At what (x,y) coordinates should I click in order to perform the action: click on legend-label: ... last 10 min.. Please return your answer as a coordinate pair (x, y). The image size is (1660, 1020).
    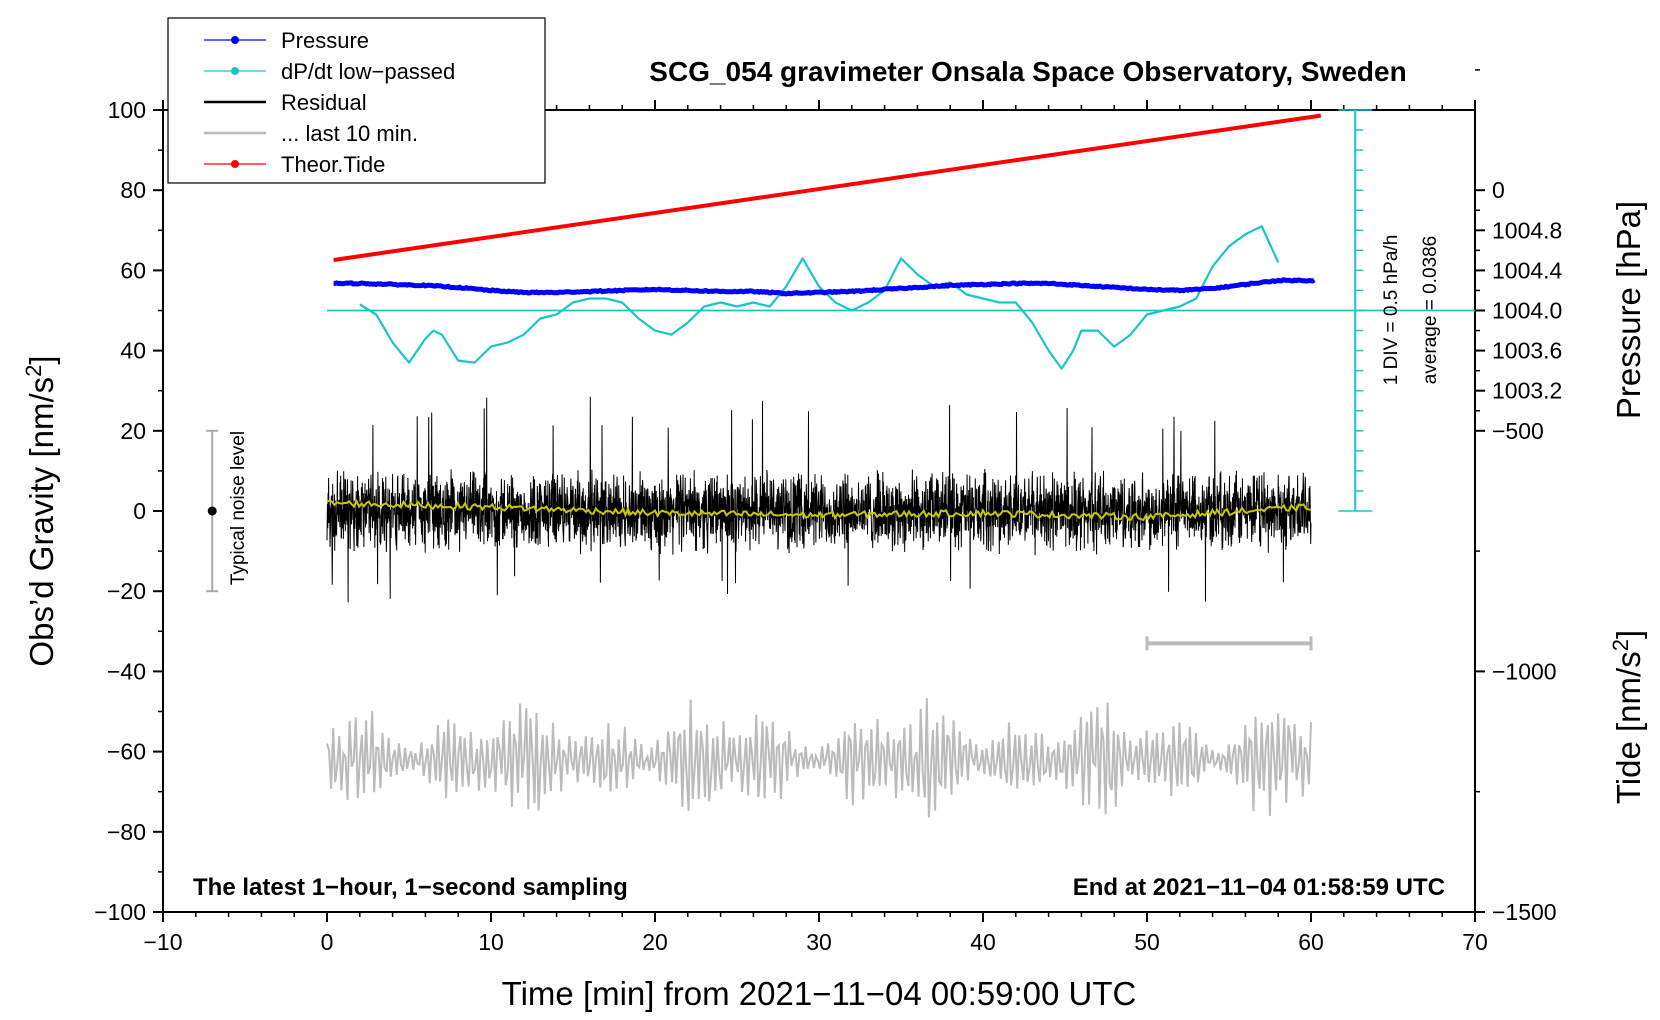
    Looking at the image, I should click on (349, 133).